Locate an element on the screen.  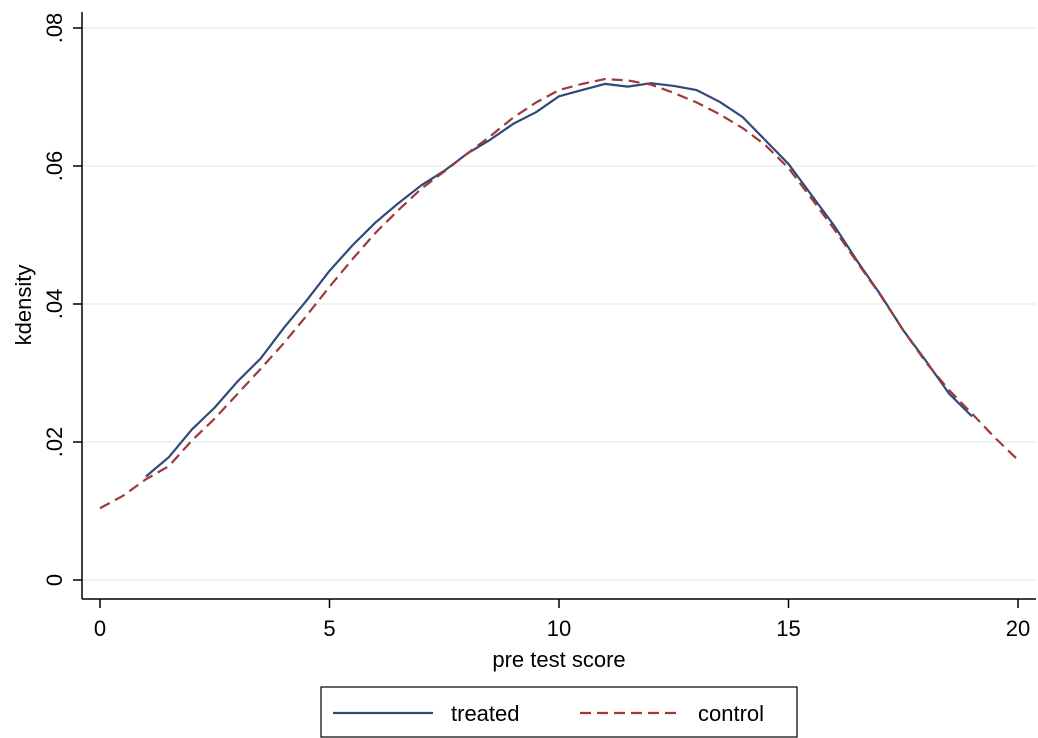
x-tick-label: 20 is located at coordinates (1018, 628).